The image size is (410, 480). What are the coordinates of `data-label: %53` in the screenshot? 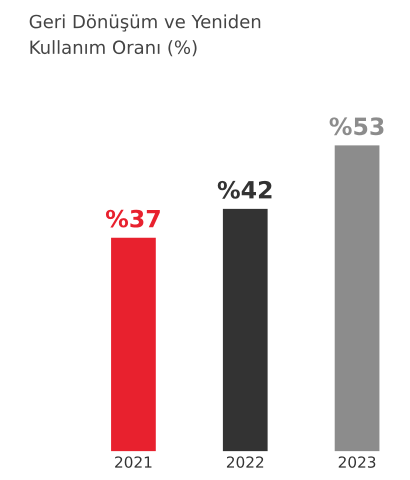 It's located at (357, 126).